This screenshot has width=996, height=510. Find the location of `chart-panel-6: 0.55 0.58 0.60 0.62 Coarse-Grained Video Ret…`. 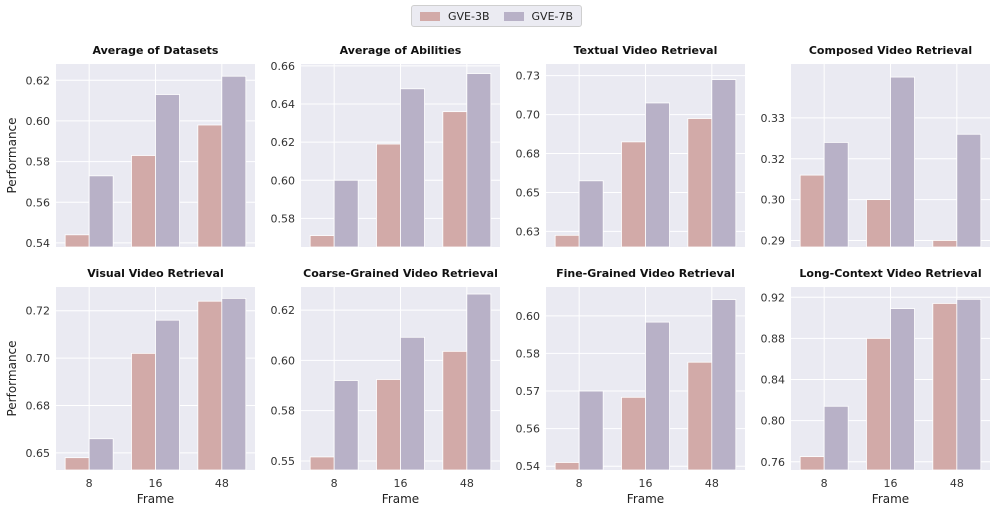

chart-panel-6: 0.55 0.58 0.60 0.62 Coarse-Grained Video Ret… is located at coordinates (385, 386).